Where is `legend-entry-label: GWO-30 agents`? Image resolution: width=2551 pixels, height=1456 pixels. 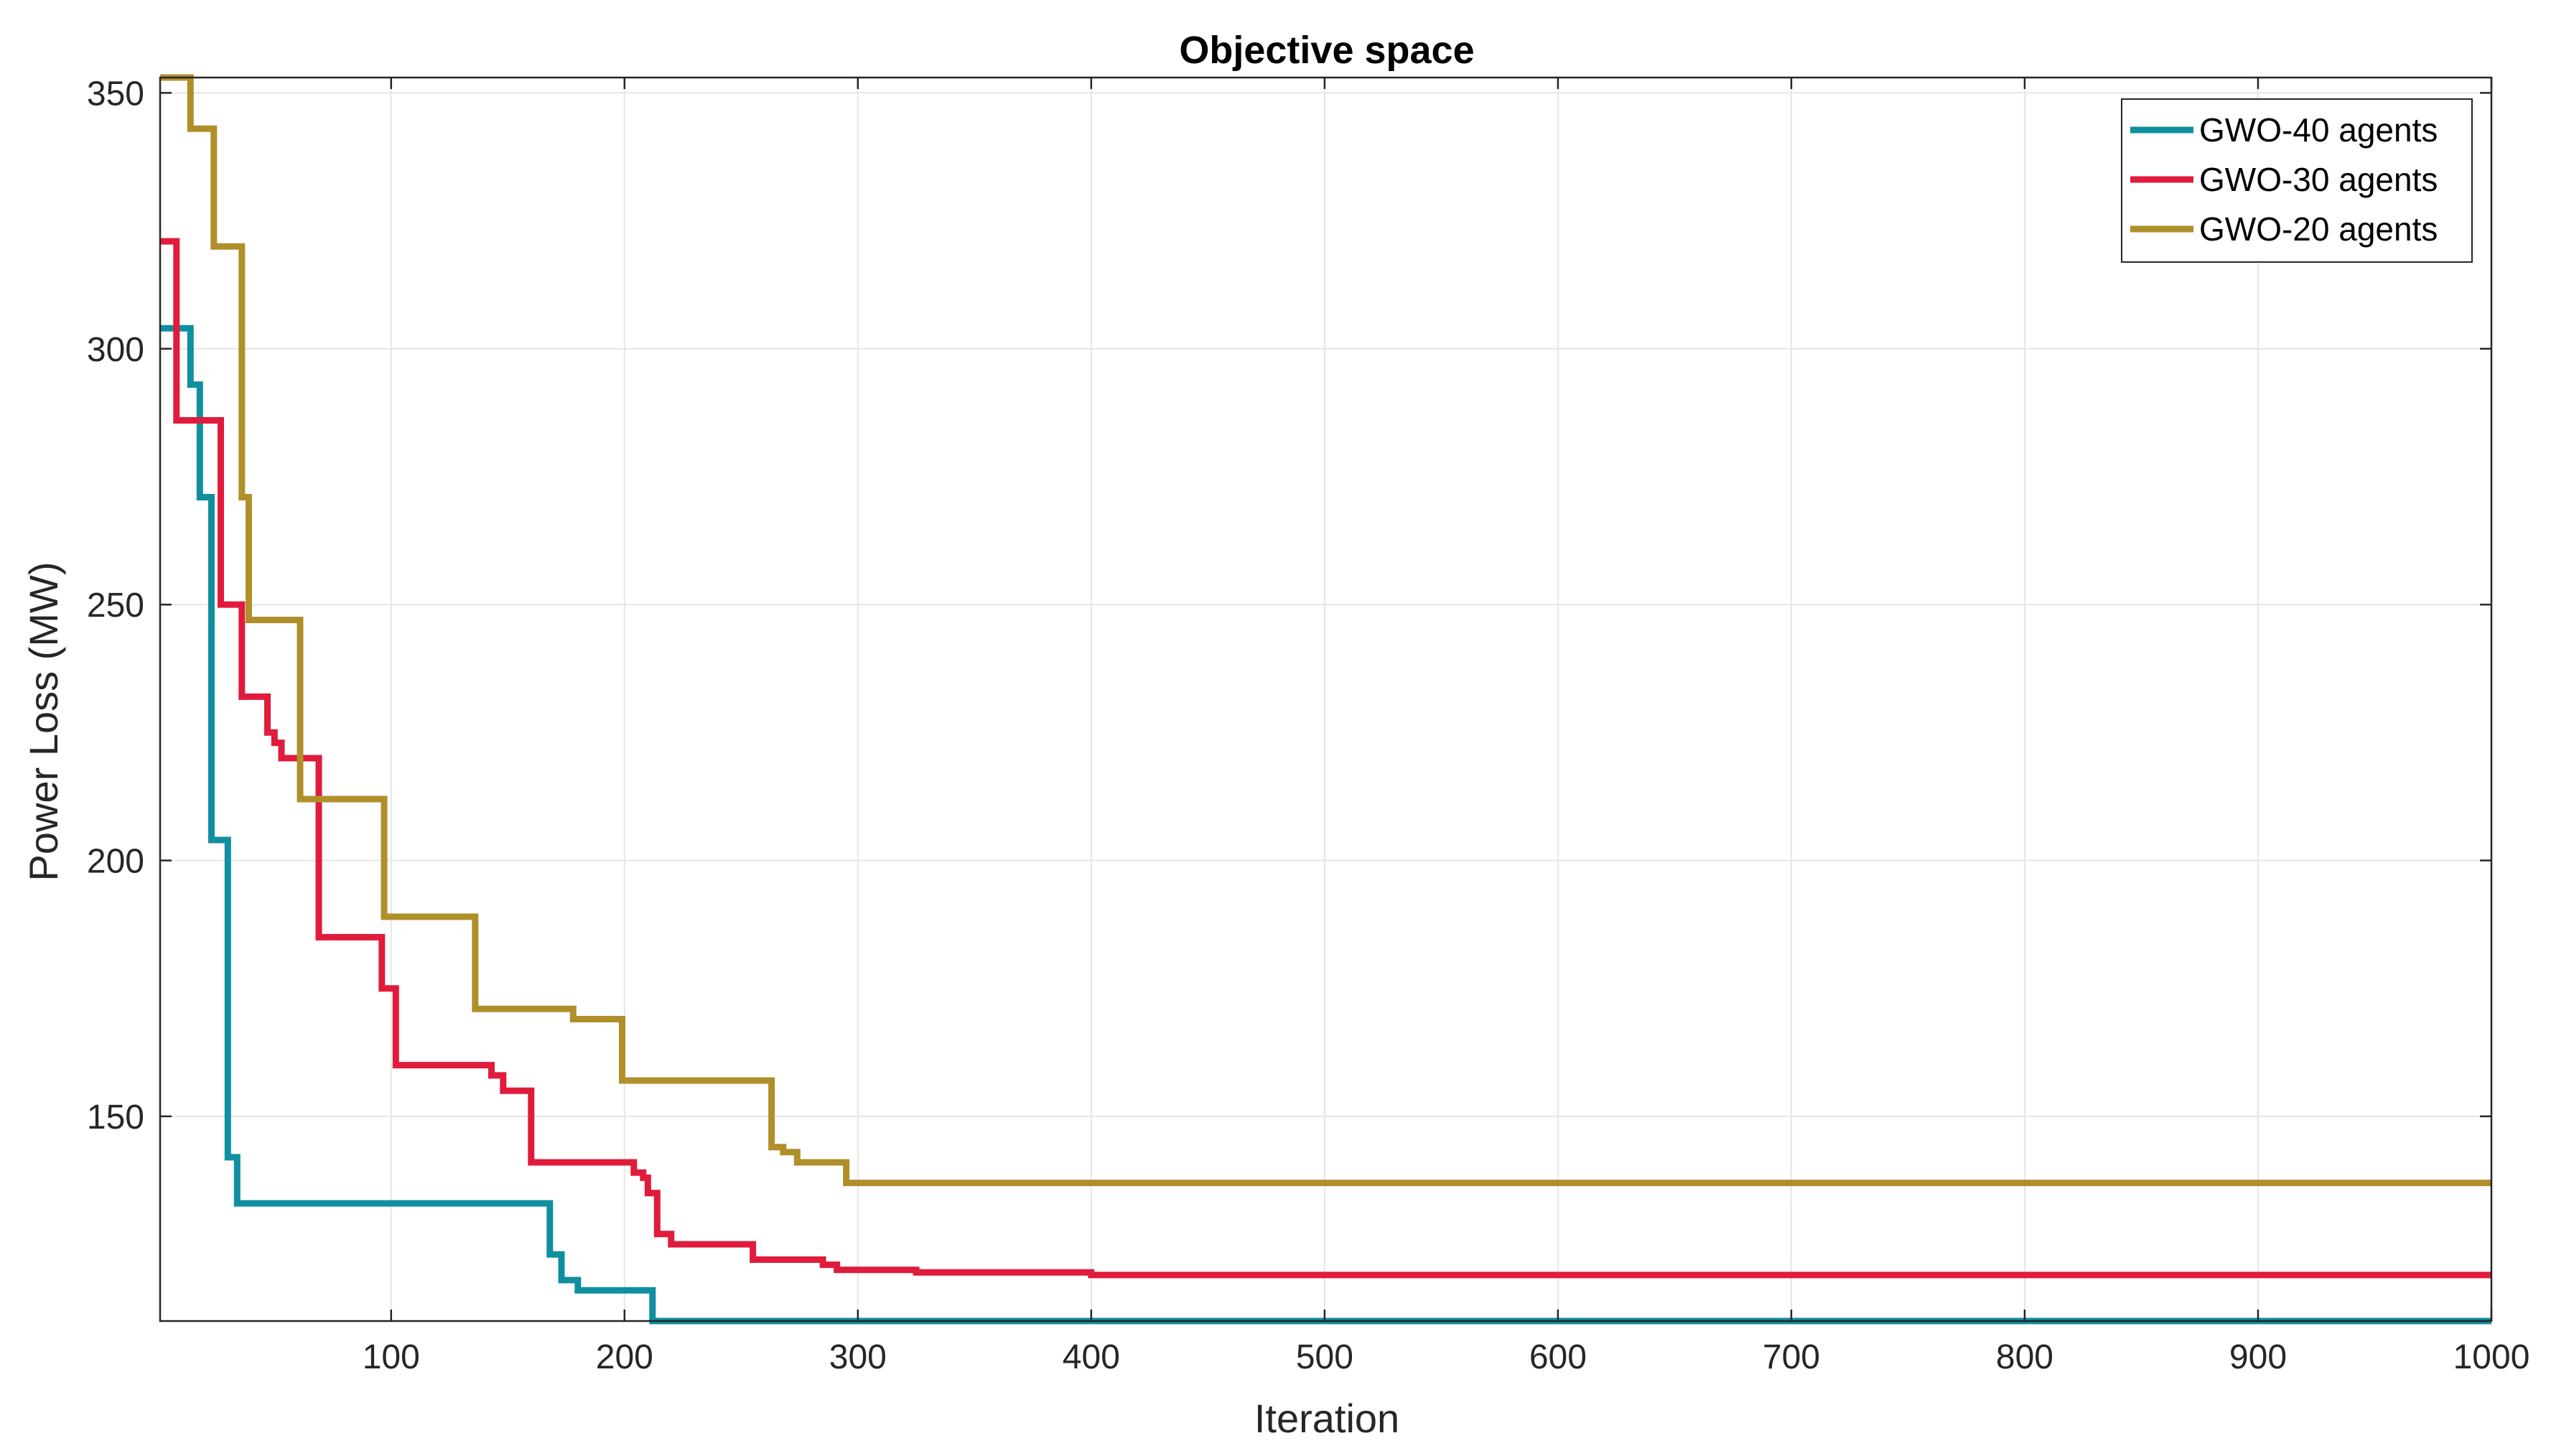 legend-entry-label: GWO-30 agents is located at coordinates (2318, 179).